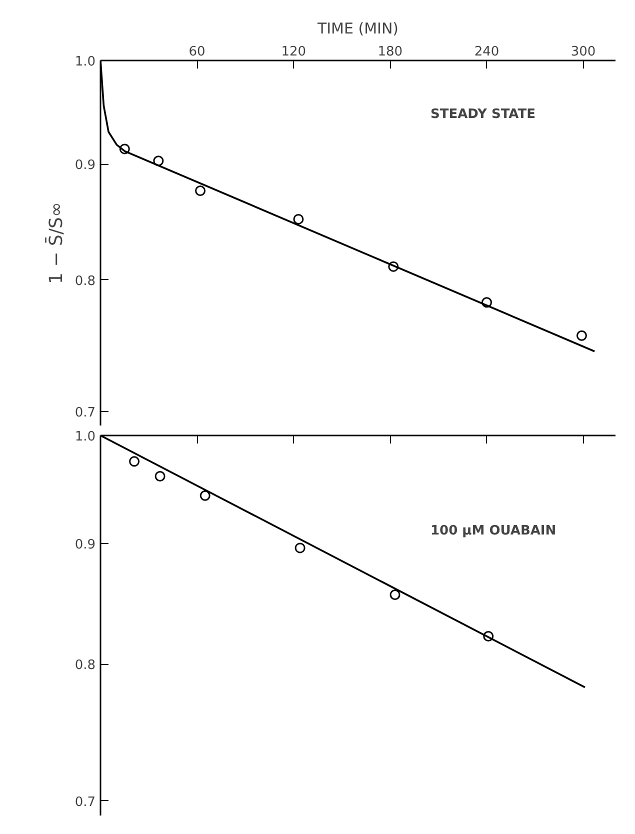 This screenshot has width=635, height=834. Describe the element at coordinates (583, 52) in the screenshot. I see `x-tick-label: 300` at that location.